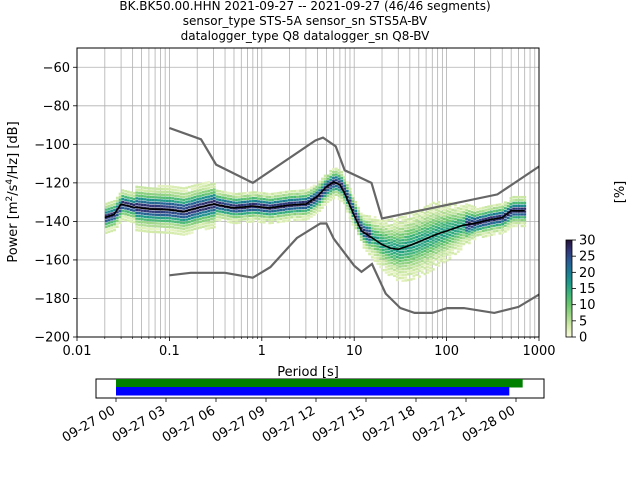 This screenshot has width=640, height=480. What do you see at coordinates (13, 191) in the screenshot?
I see `y-axis-label: Power [m2/s4/Hz] [dB]` at bounding box center [13, 191].